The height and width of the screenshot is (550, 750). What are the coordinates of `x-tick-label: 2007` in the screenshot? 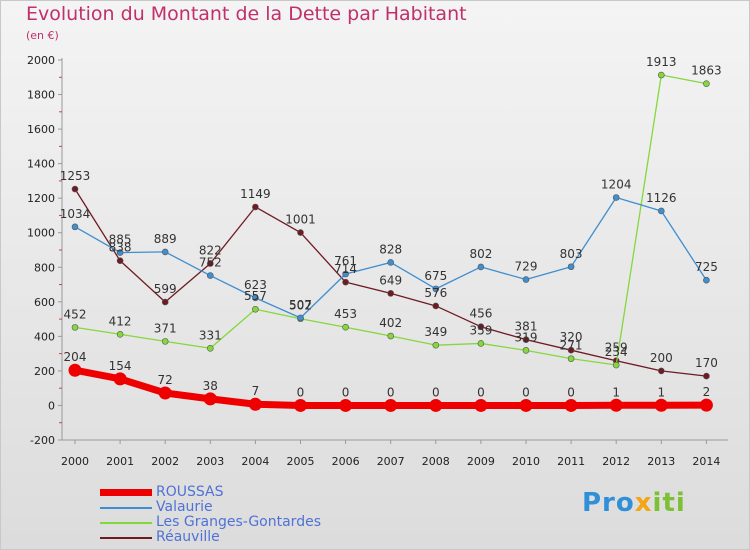 It's located at (391, 461).